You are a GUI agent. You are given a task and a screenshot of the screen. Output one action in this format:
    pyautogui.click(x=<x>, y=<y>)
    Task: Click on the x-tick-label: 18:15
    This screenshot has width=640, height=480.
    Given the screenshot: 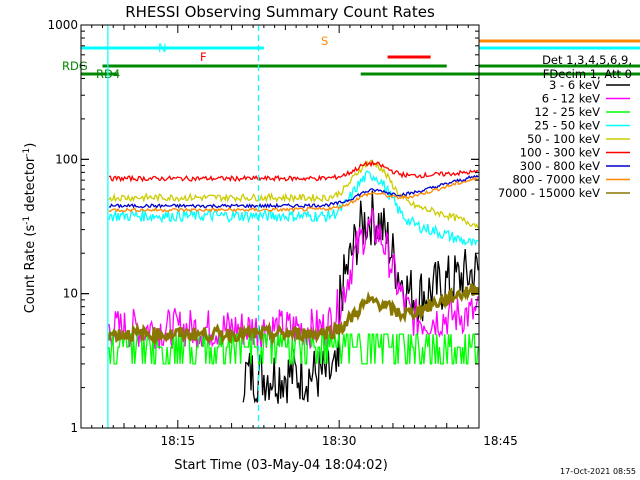 What is the action you would take?
    pyautogui.click(x=178, y=441)
    